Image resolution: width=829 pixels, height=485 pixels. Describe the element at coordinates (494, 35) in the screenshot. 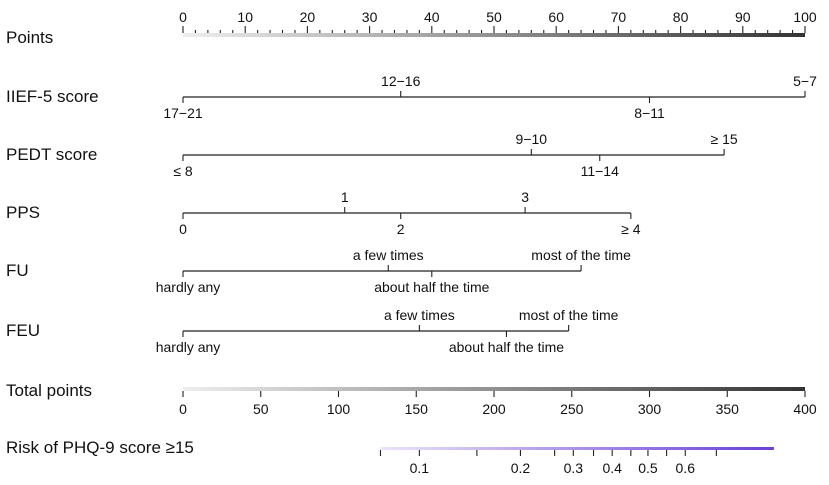

I see `points-gradient-bar` at that location.